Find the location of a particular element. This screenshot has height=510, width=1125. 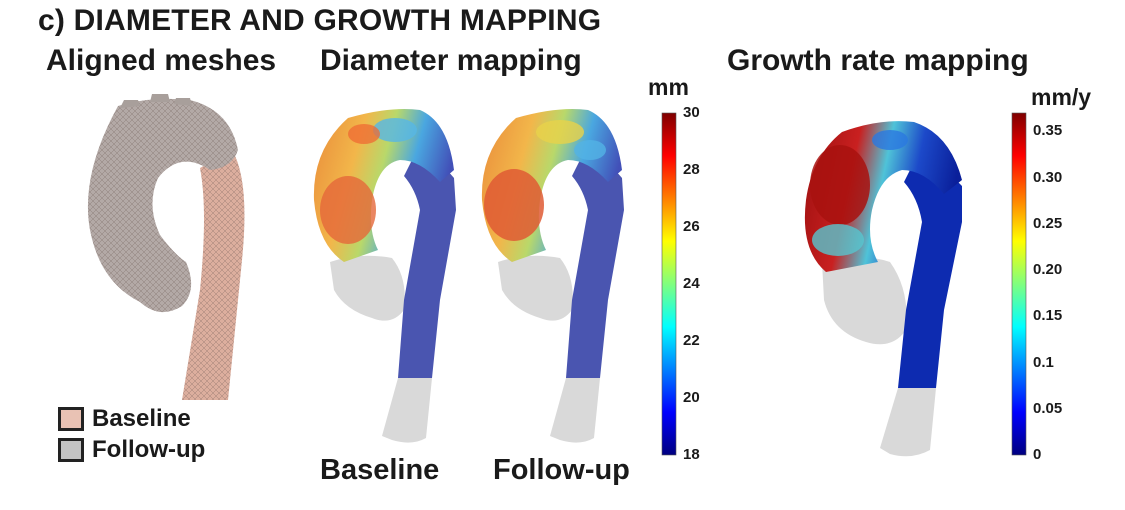

diameter-tick-4: 22 is located at coordinates (691, 340).